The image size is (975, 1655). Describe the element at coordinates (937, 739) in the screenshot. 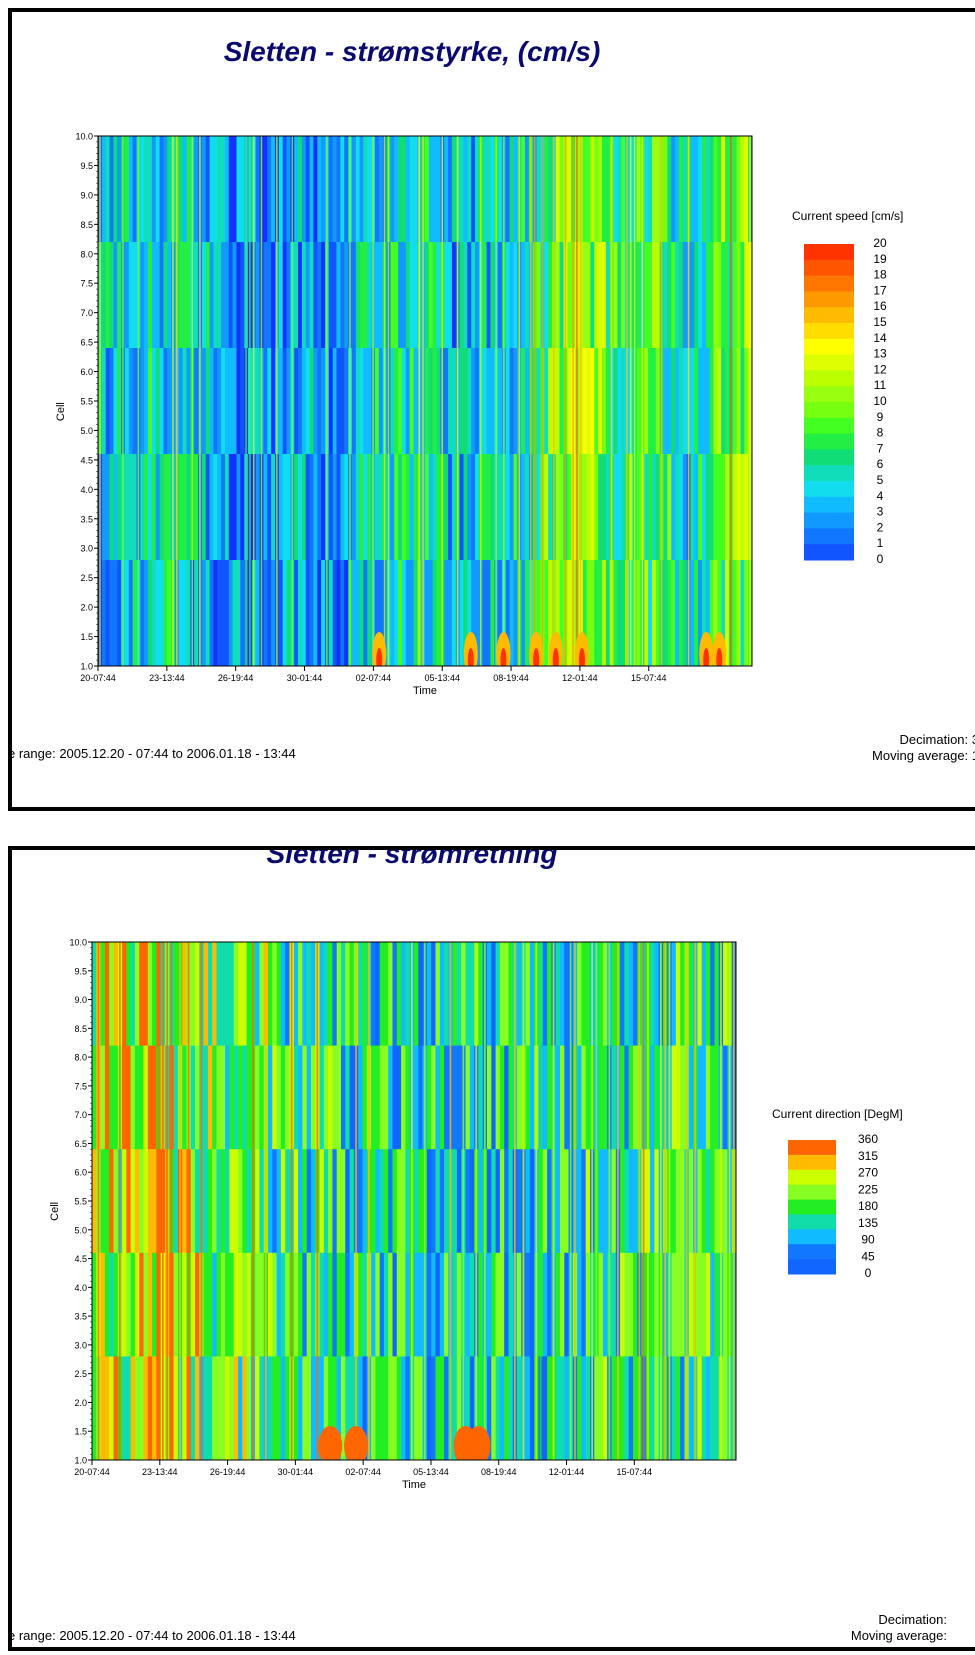

I see `decimation-label: Decimation: 3` at that location.